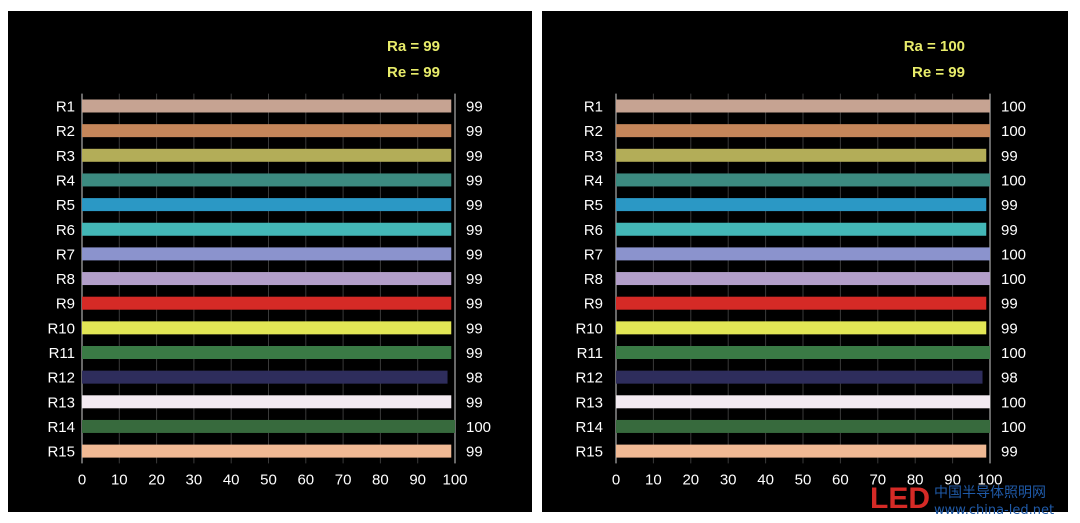 Image resolution: width=1080 pixels, height=523 pixels. What do you see at coordinates (589, 427) in the screenshot?
I see `category-label-r14: R14` at bounding box center [589, 427].